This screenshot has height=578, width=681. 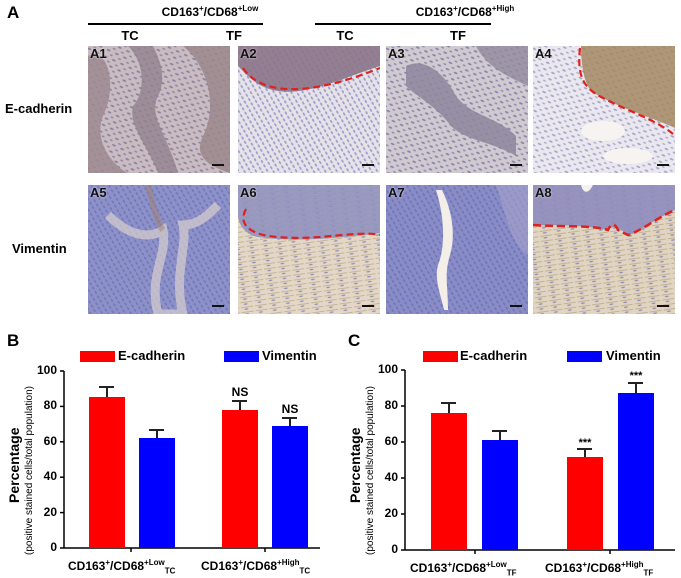 I want to click on micrograph-a3: A3, so click(x=457, y=109).